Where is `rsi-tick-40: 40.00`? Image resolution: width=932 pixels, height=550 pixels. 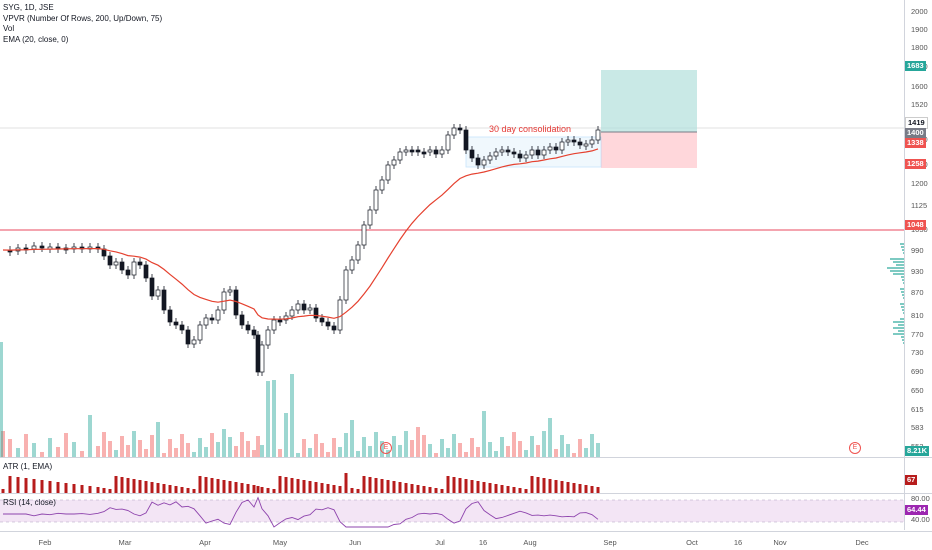
rsi-tick-40: 40.00 is located at coordinates (920, 519).